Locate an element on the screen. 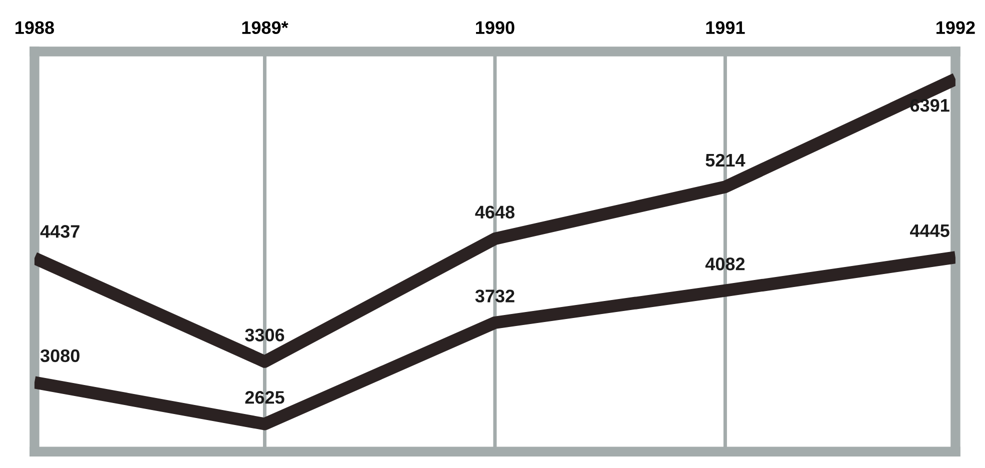  data-label: 3080 is located at coordinates (60, 355).